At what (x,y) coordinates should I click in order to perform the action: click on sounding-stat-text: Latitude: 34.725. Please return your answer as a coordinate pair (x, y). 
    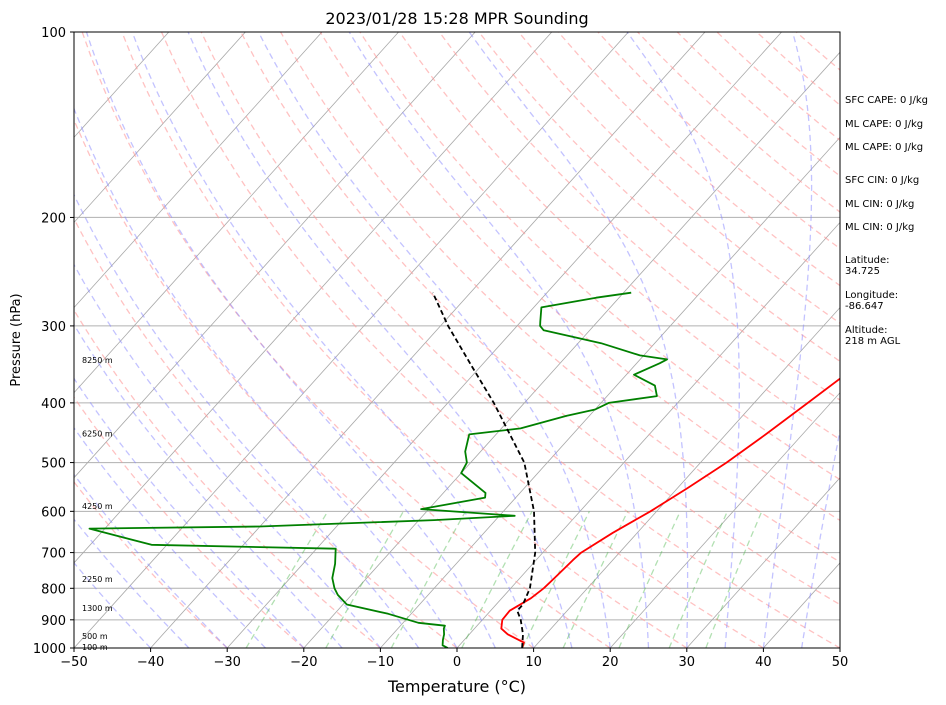
    Looking at the image, I should click on (867, 266).